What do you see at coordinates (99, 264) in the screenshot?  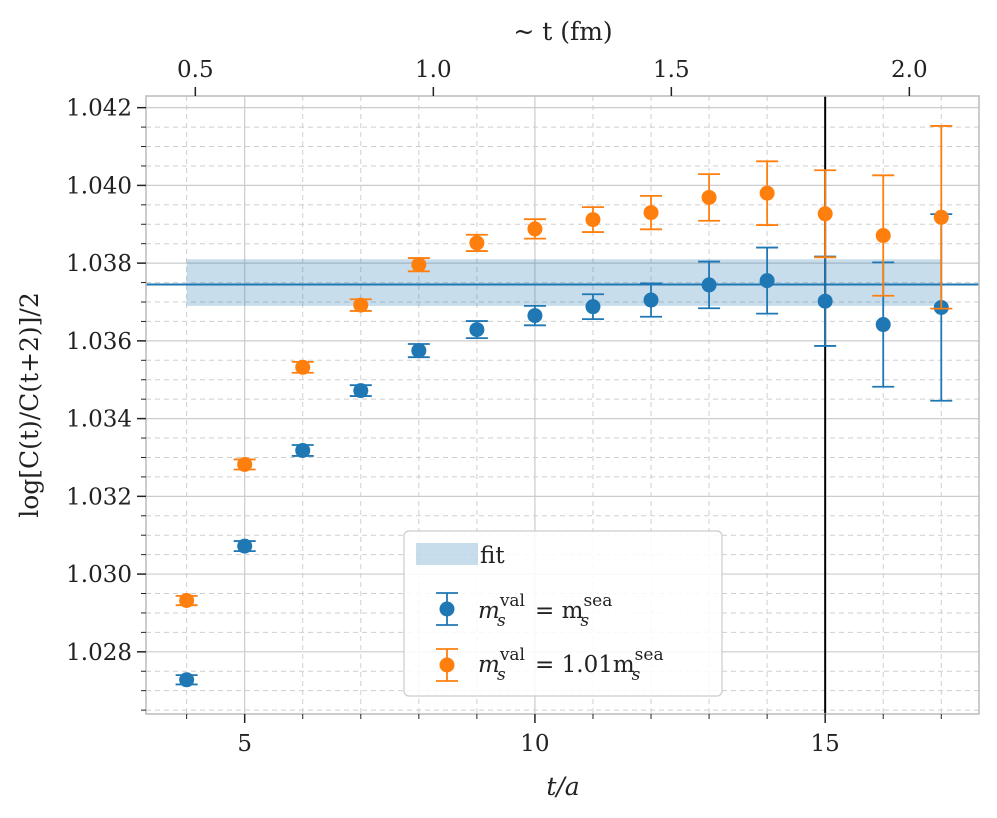 I see `y-tick-label: 1.038` at bounding box center [99, 264].